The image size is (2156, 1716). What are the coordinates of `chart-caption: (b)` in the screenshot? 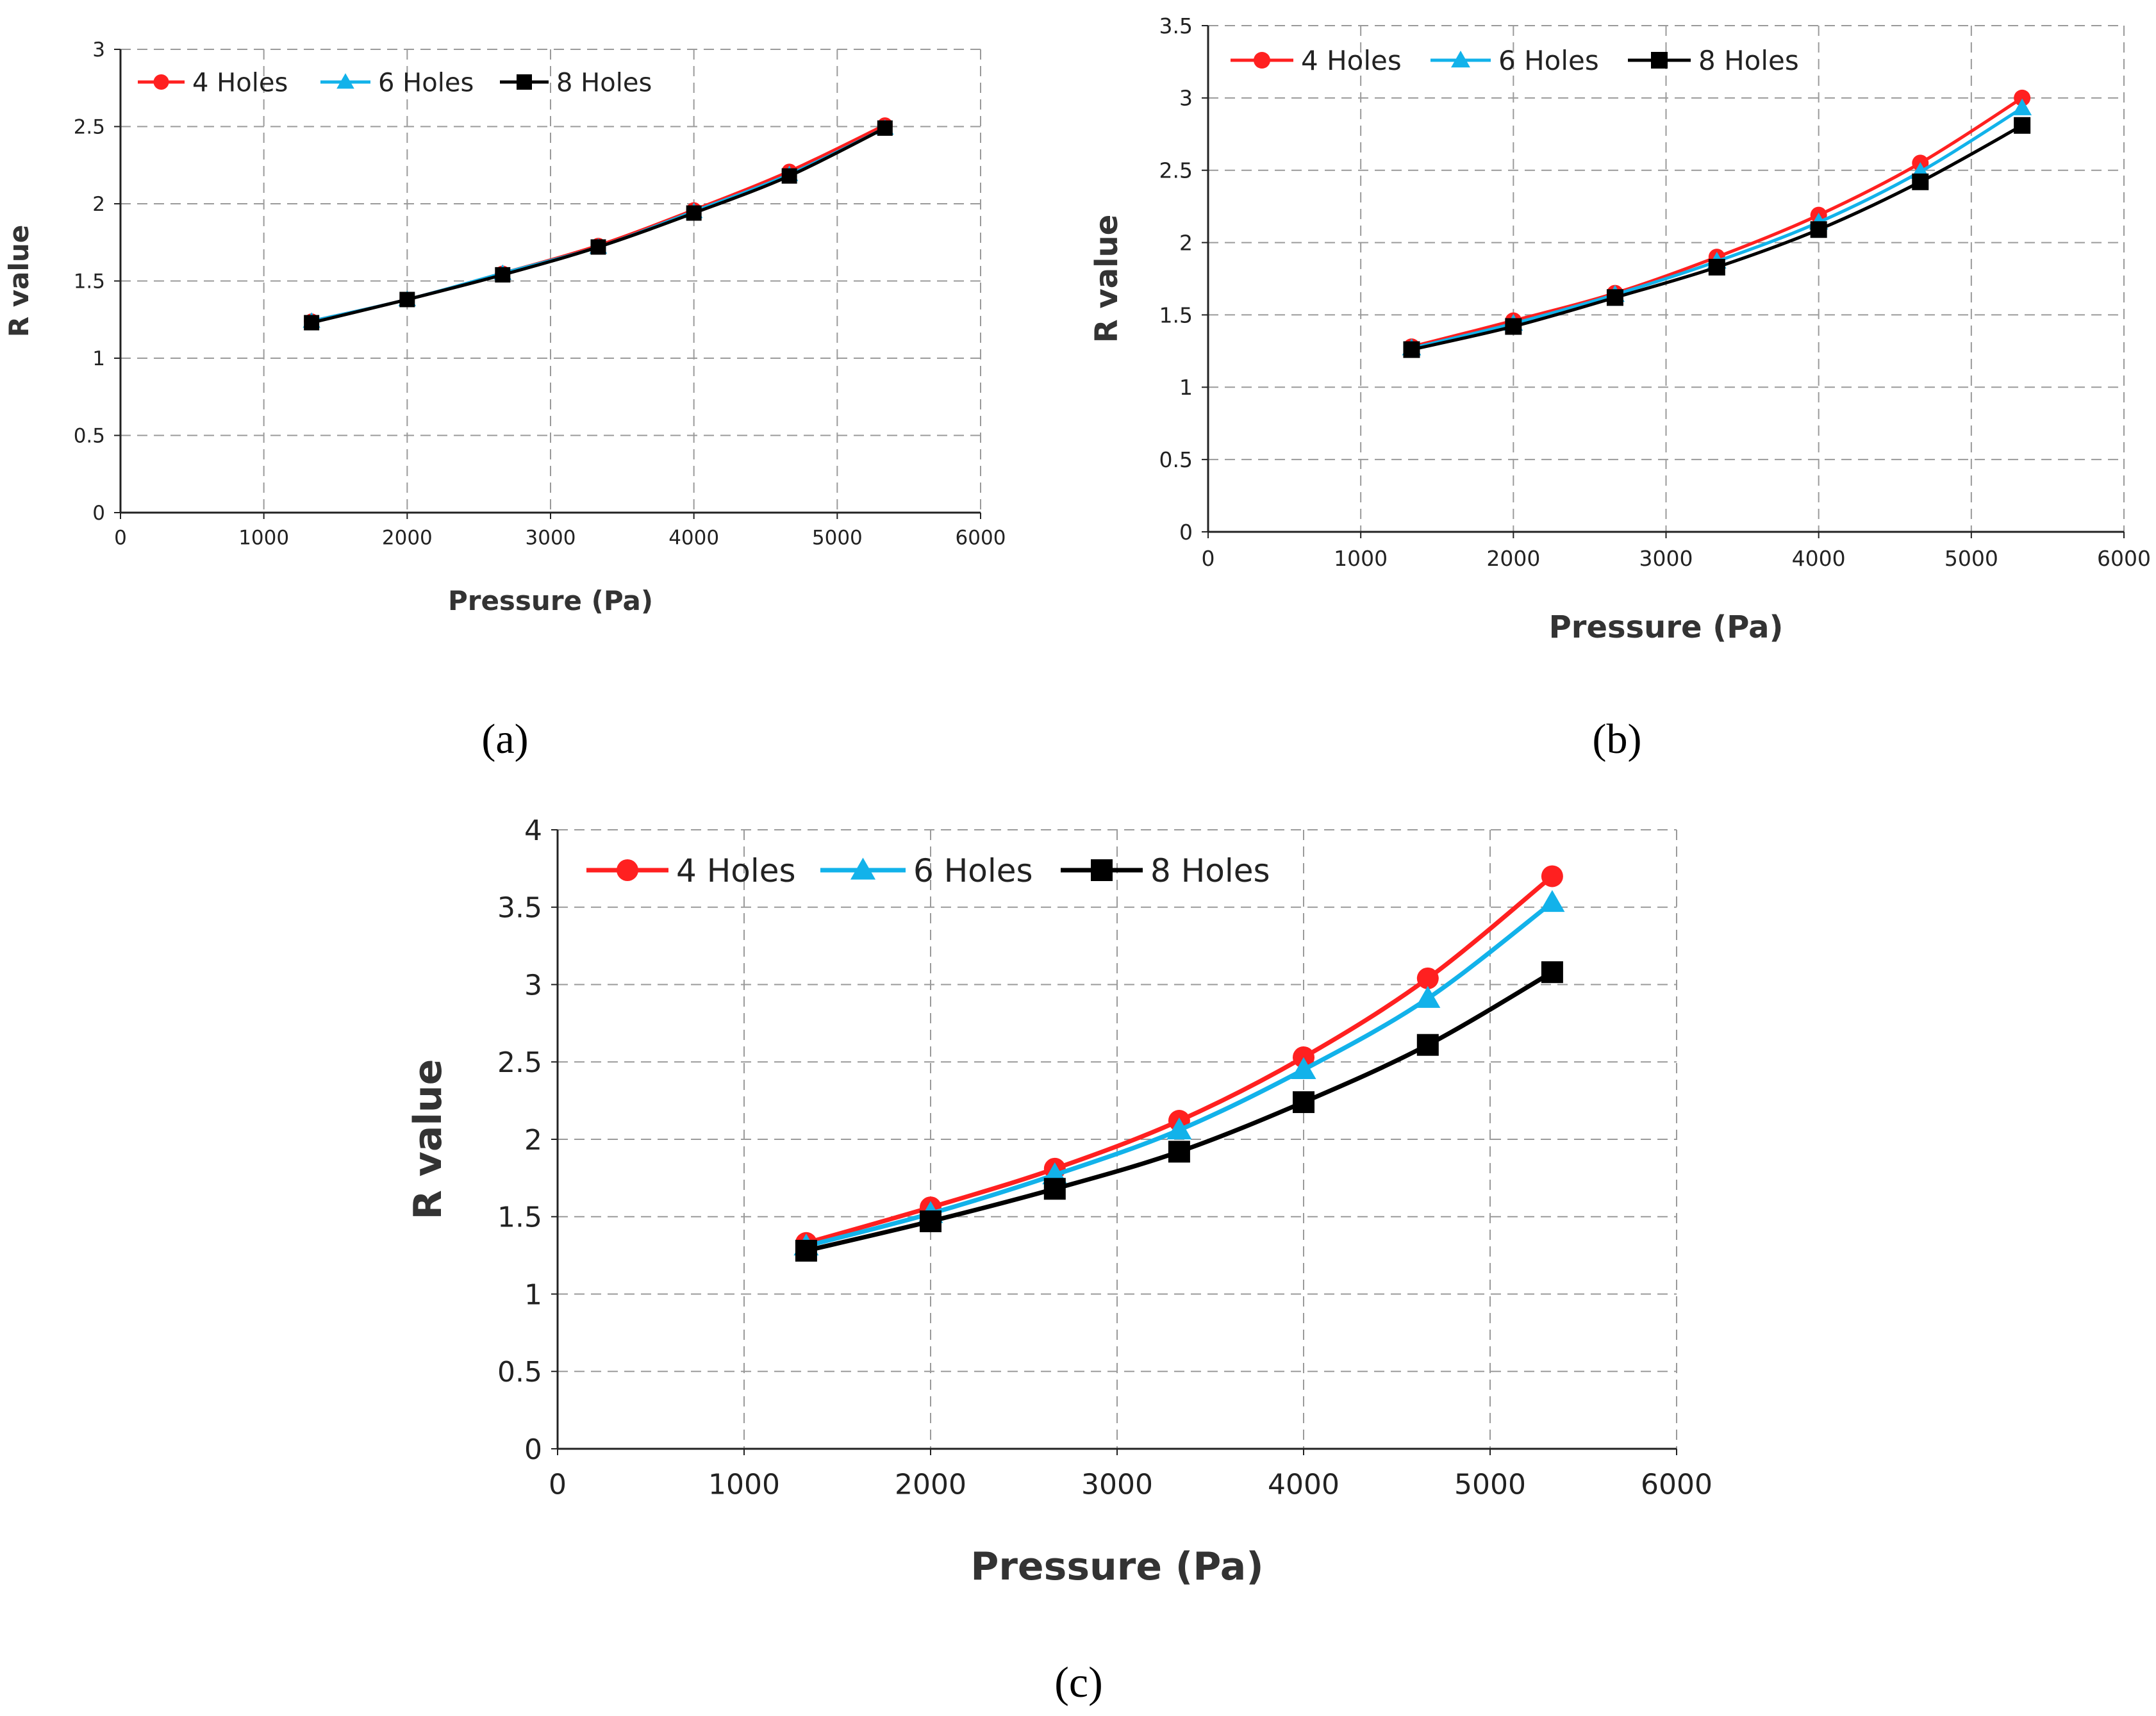 It's located at (1617, 739).